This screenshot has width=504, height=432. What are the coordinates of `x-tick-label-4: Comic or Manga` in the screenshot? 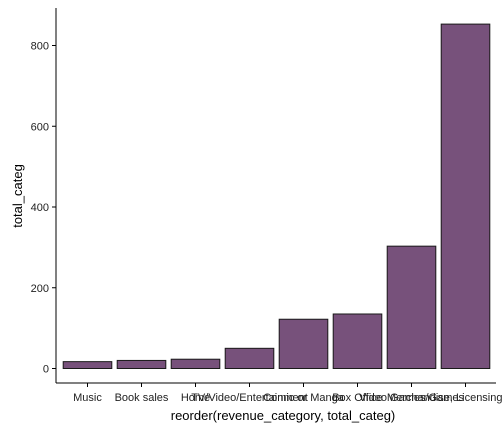 It's located at (304, 398).